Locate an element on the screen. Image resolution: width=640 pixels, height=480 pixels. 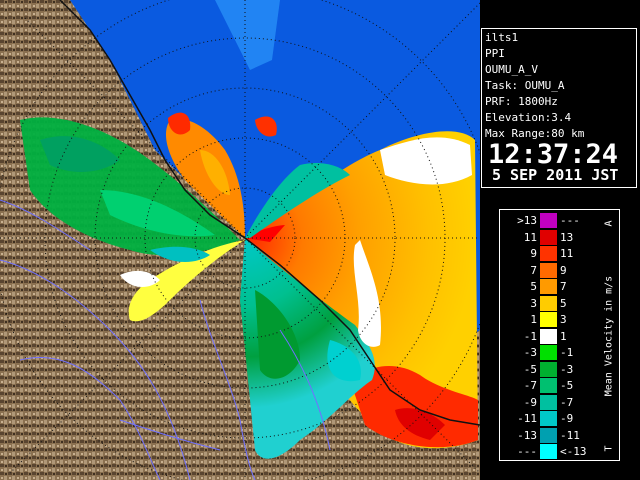
legend-row: -1 1 is located at coordinates (550, 336).